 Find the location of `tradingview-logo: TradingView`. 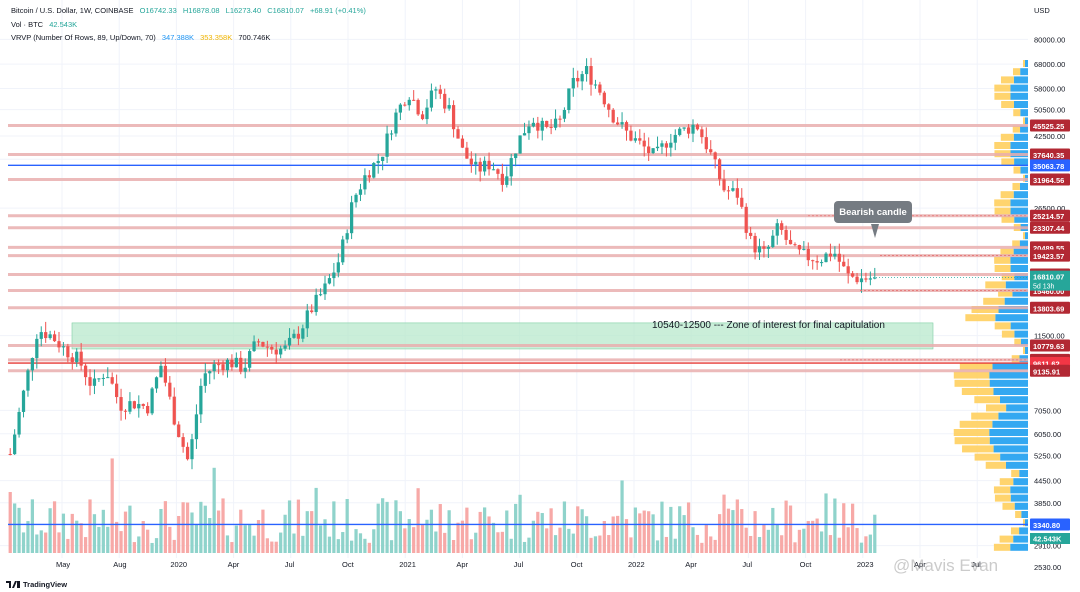

tradingview-logo: TradingView is located at coordinates (36, 584).